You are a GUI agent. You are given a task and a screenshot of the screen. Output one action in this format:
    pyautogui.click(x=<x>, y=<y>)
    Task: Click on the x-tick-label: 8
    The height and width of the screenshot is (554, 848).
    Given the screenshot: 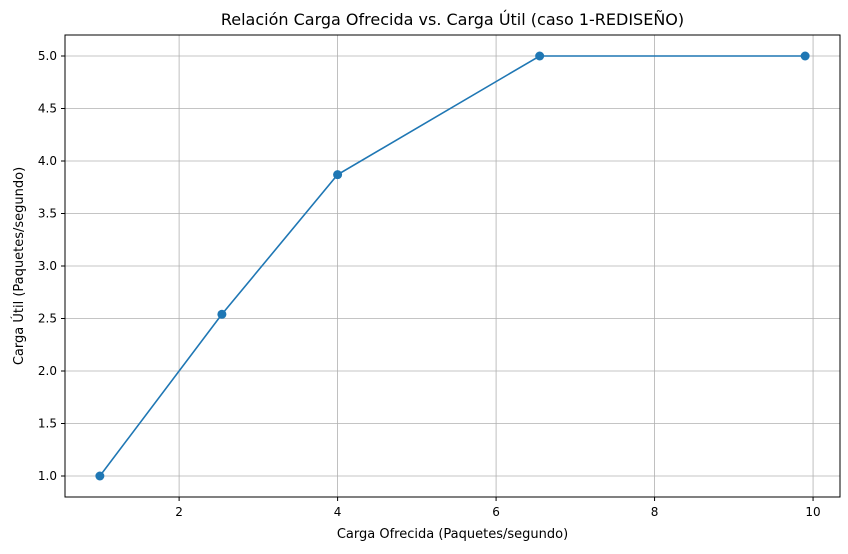 What is the action you would take?
    pyautogui.click(x=655, y=512)
    